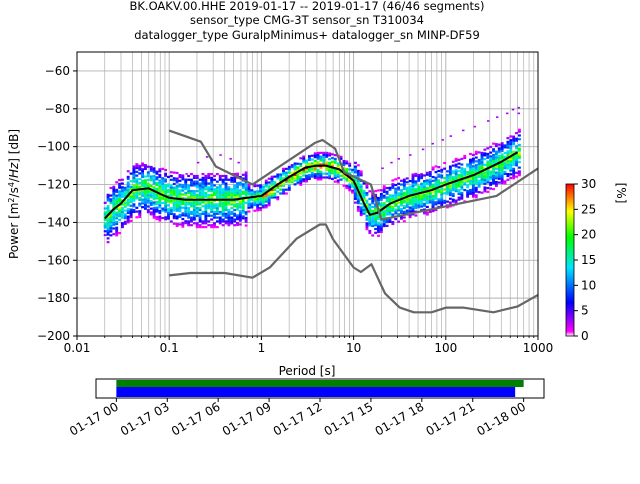 The image size is (640, 484). Describe the element at coordinates (353, 348) in the screenshot. I see `x-tick-label: 10` at that location.